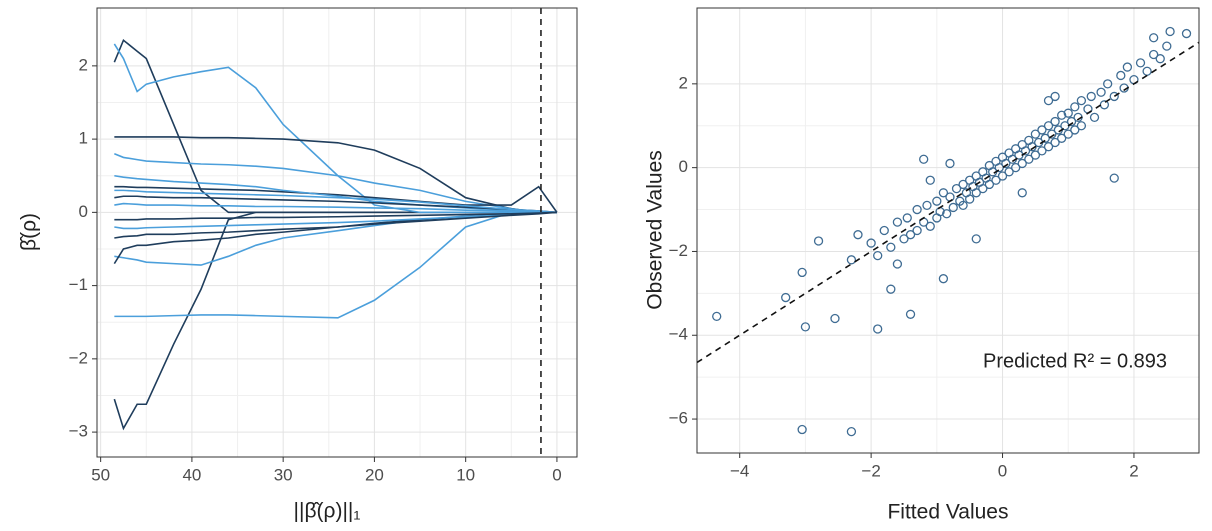 The height and width of the screenshot is (531, 1212). Describe the element at coordinates (1075, 361) in the screenshot. I see `annotation: Predicted R² = 0.893` at that location.